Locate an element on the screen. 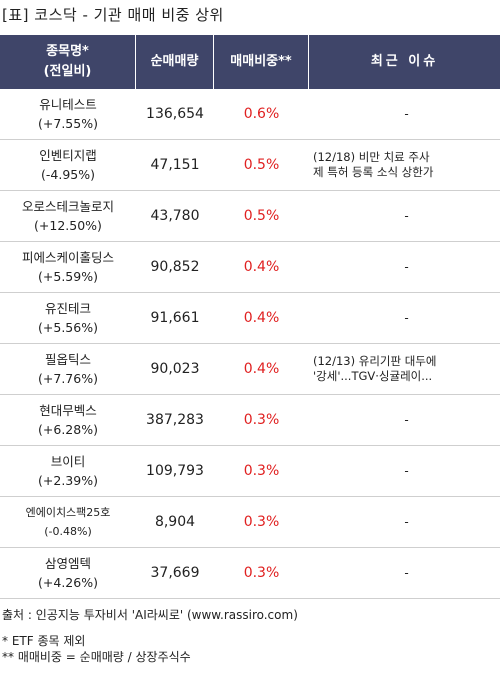 The width and height of the screenshot is (500, 675). table-row: 브이티 (+2.39%) 109,793 0.3% - is located at coordinates (250, 471).